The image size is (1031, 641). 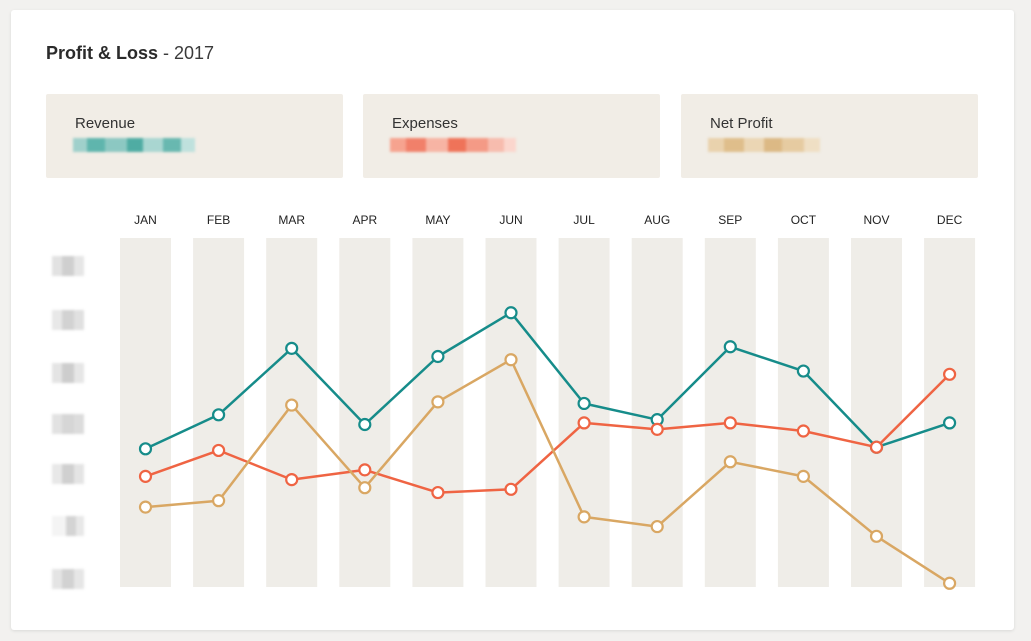 I want to click on kpi-expenses-value-redacted, so click(x=460, y=145).